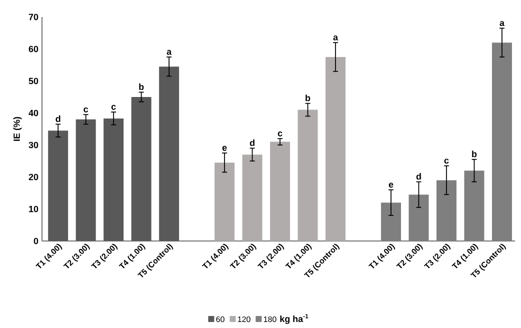 This screenshot has height=328, width=521. I want to click on y-tick-label: 30, so click(33, 145).